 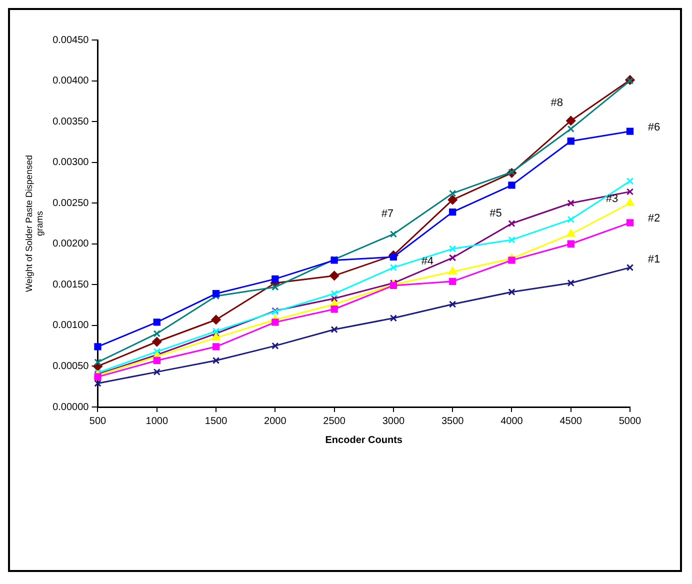 What do you see at coordinates (612, 199) in the screenshot?
I see `series-label: #3` at bounding box center [612, 199].